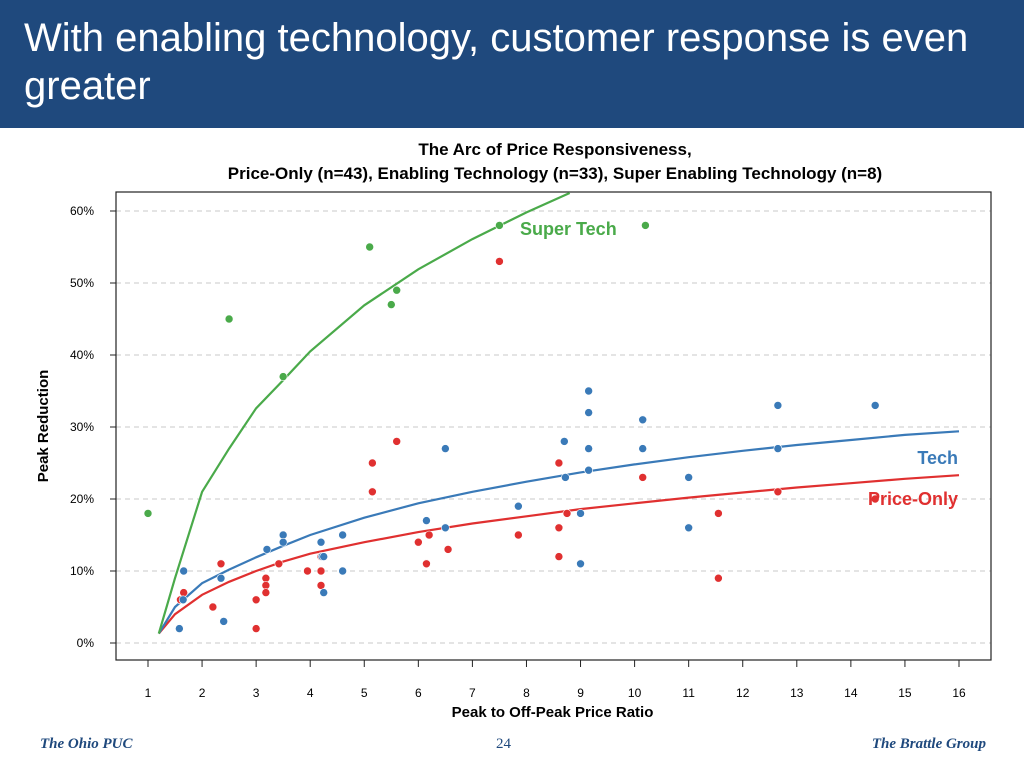  What do you see at coordinates (797, 693) in the screenshot?
I see `x-tick-label: 13` at bounding box center [797, 693].